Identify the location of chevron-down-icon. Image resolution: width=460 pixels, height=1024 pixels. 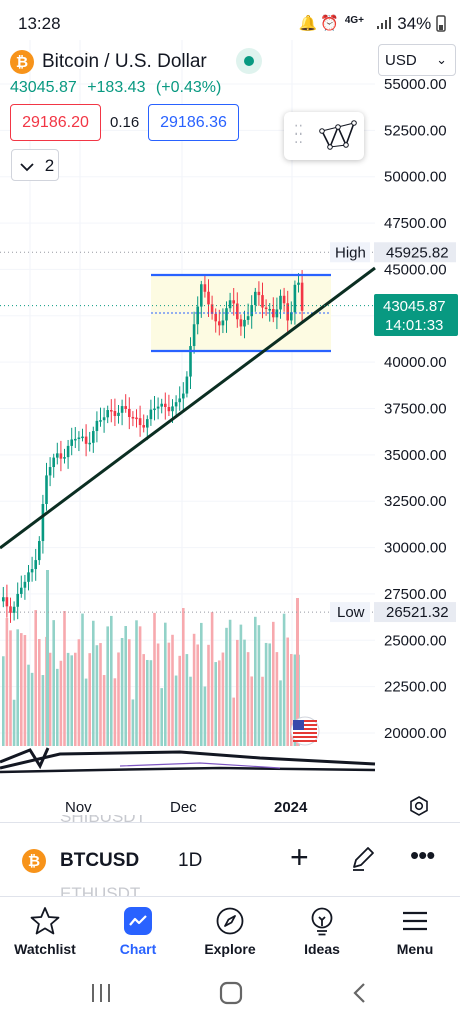
(27, 166).